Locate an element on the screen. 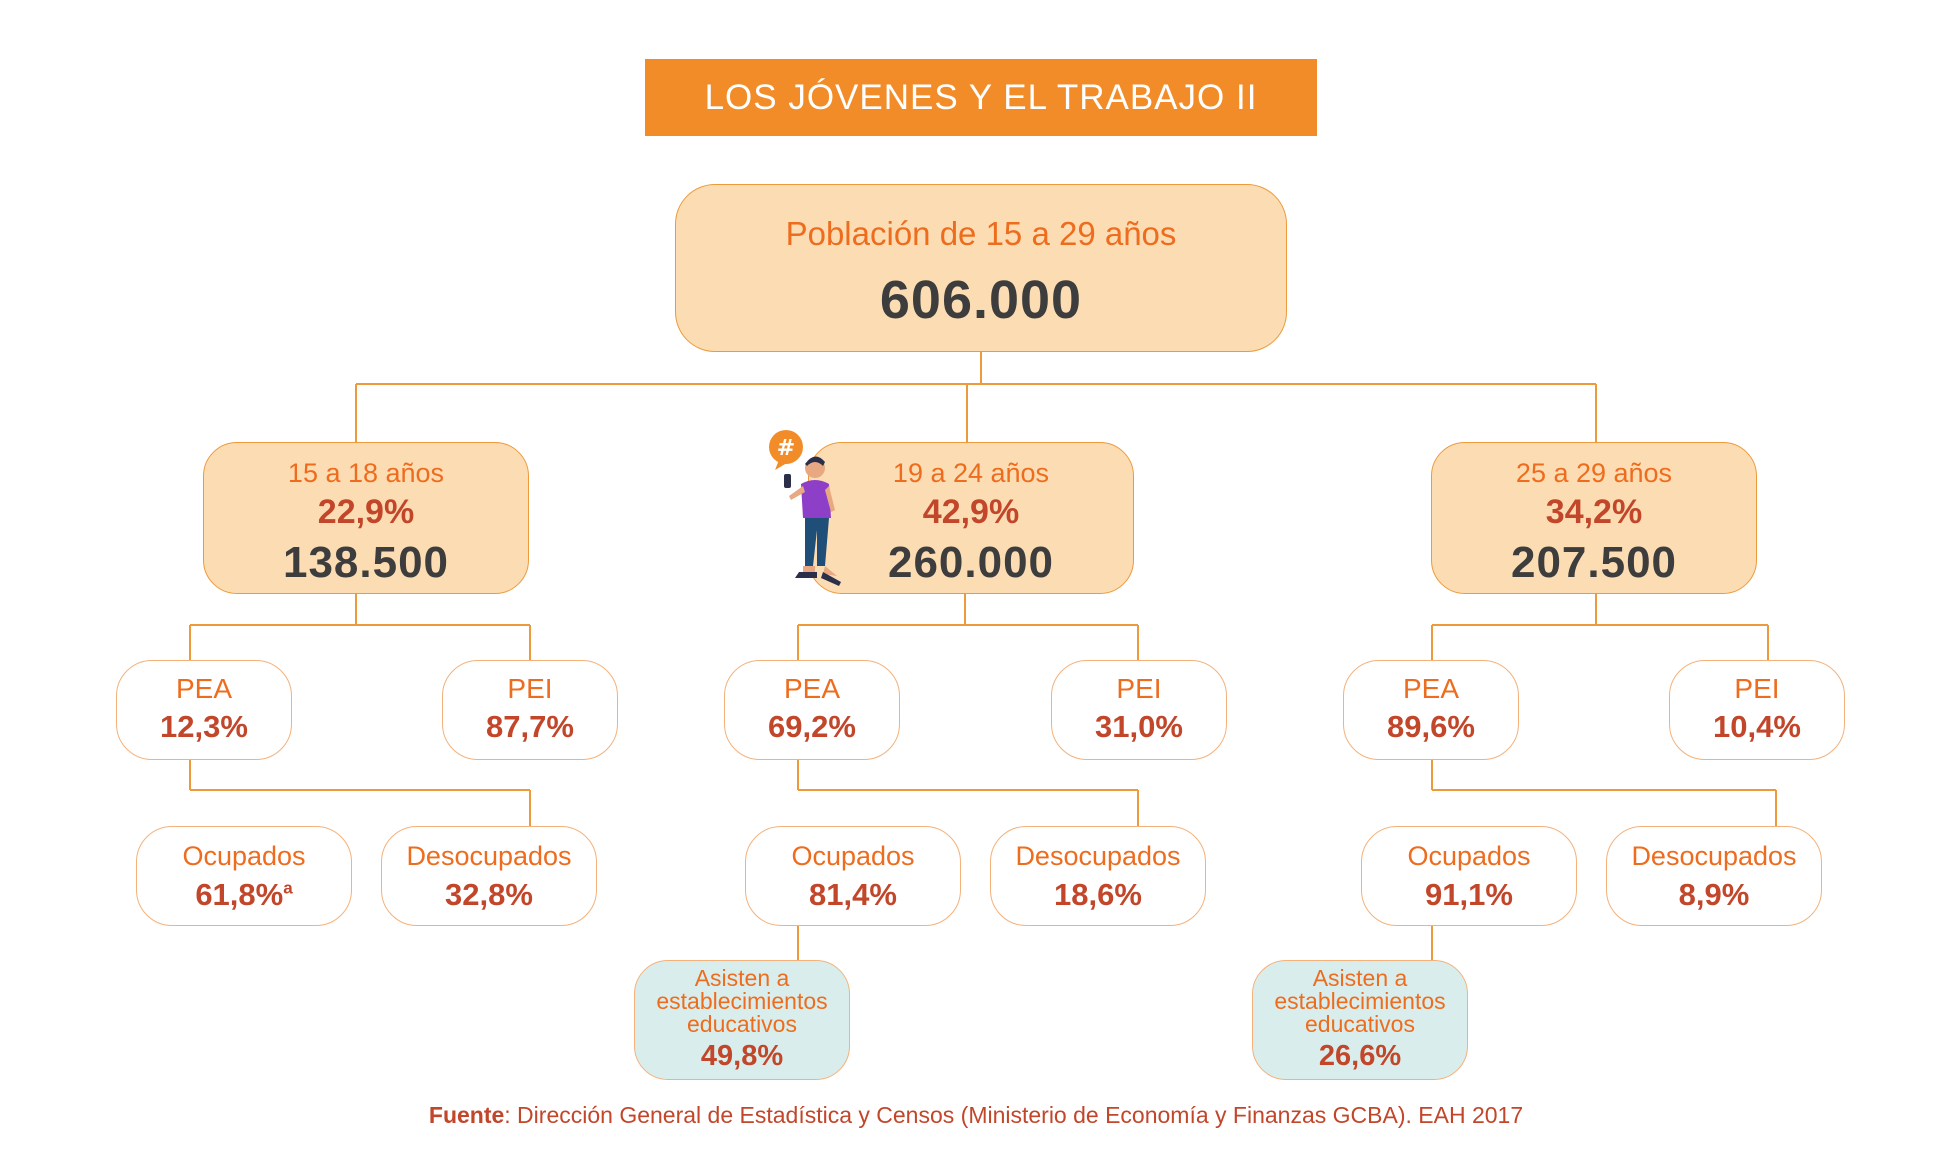  age-share: 42,9% is located at coordinates (971, 512).